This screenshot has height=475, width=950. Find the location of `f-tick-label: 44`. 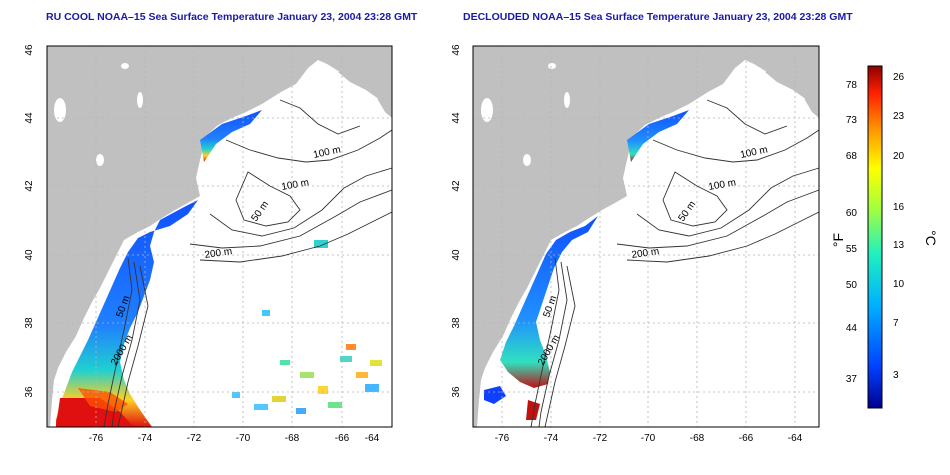

f-tick-label: 44 is located at coordinates (852, 328).